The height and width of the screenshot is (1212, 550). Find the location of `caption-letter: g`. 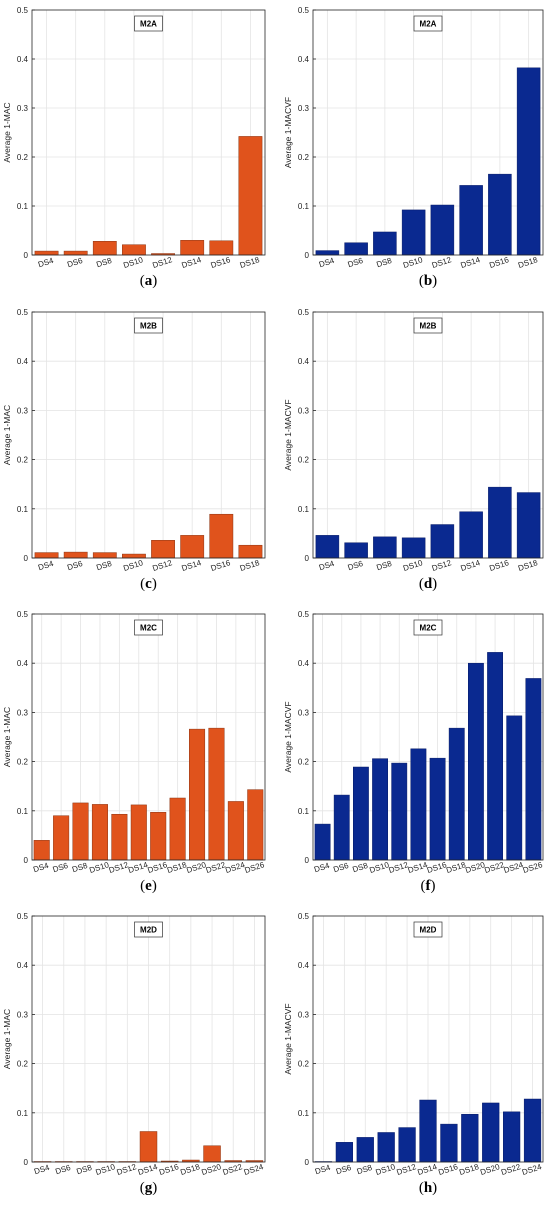

caption-letter: g is located at coordinates (149, 1188).